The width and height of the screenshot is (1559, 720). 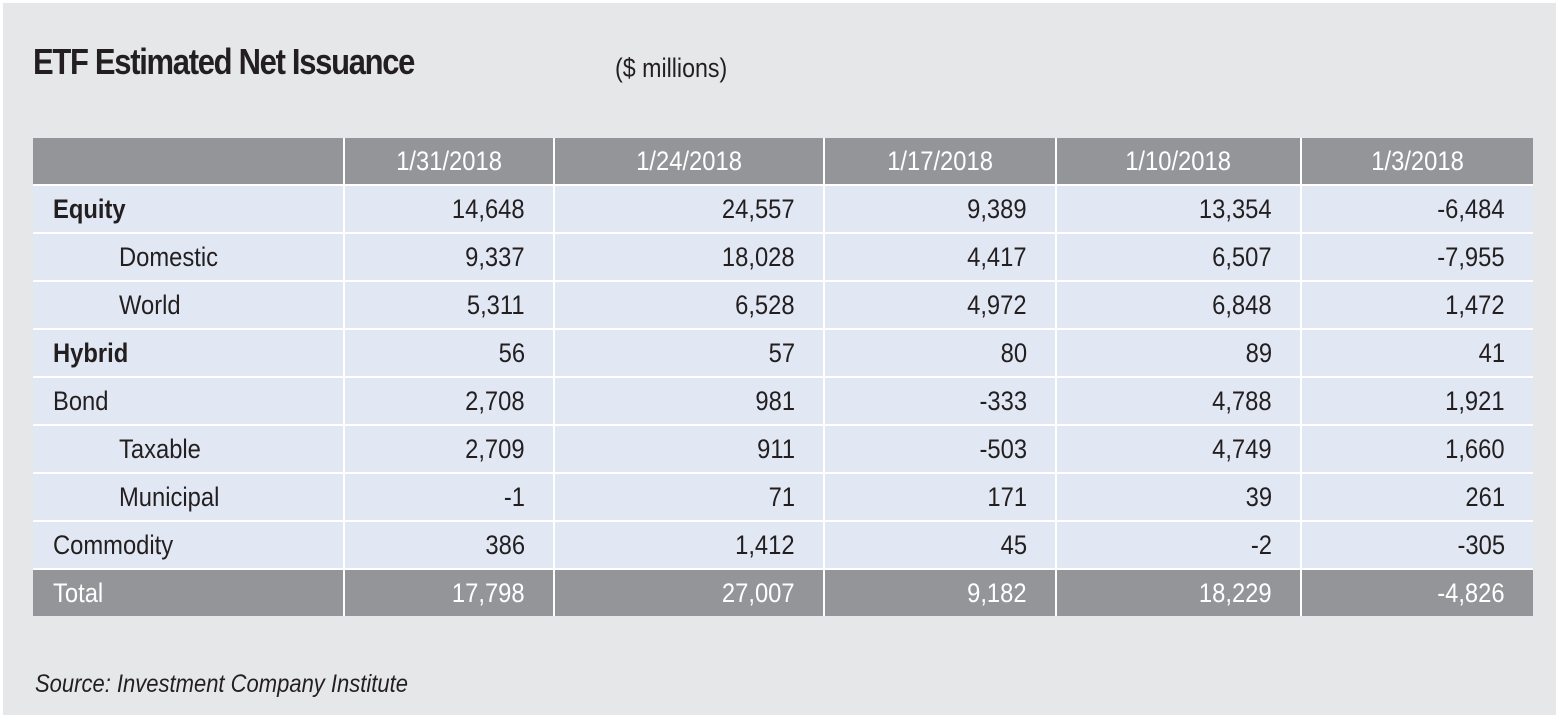 I want to click on value-cell: -6,484, so click(x=1416, y=209).